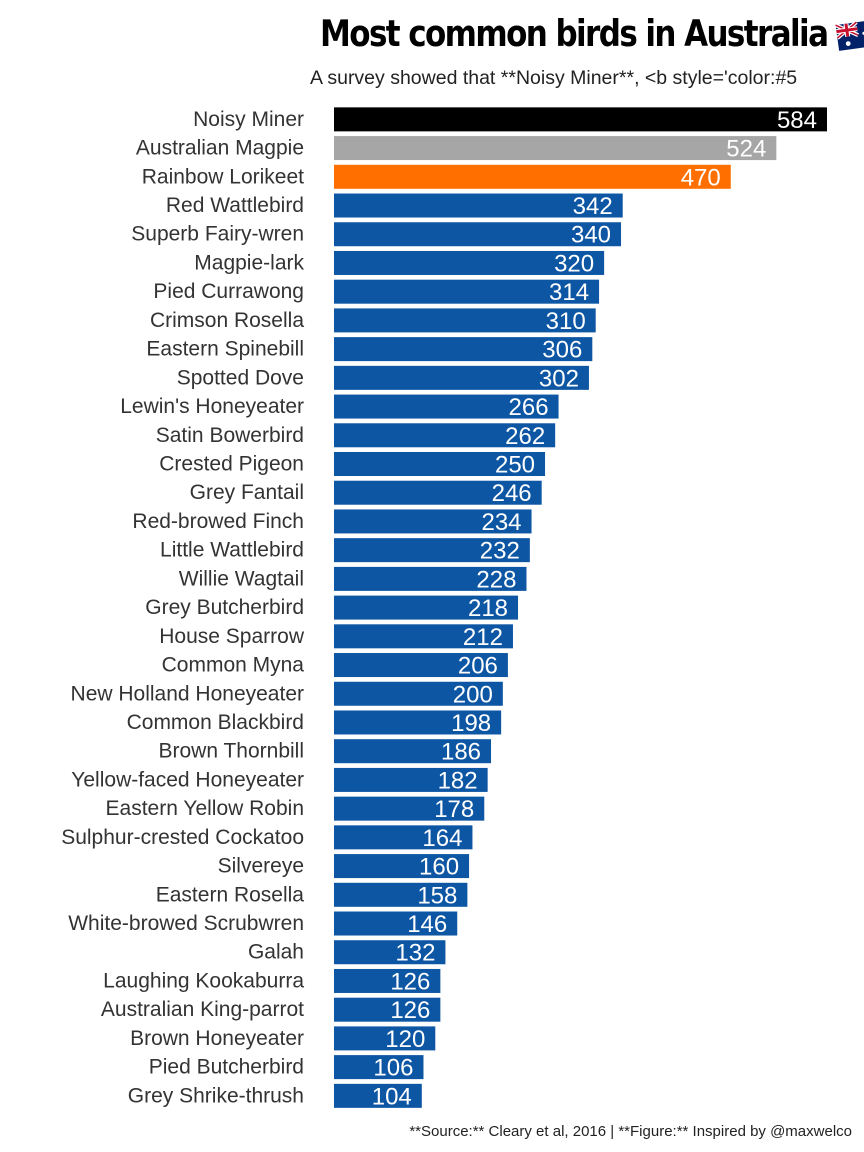  I want to click on bar-row: Magpie-lark 320, so click(399, 263).